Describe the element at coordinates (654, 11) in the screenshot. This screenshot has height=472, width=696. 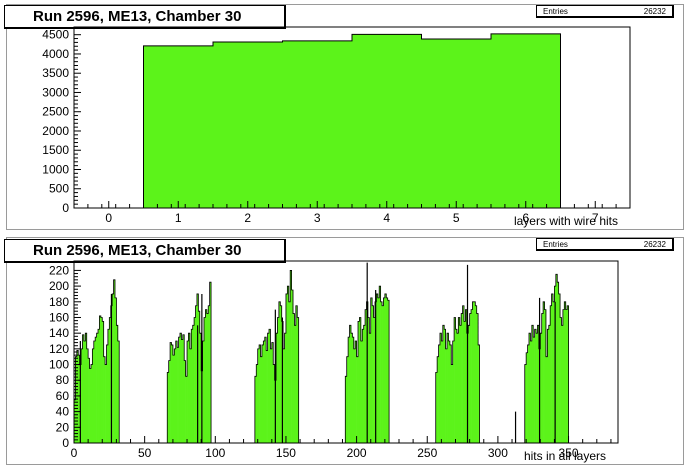
I see `stats-entries-value: 26232` at that location.